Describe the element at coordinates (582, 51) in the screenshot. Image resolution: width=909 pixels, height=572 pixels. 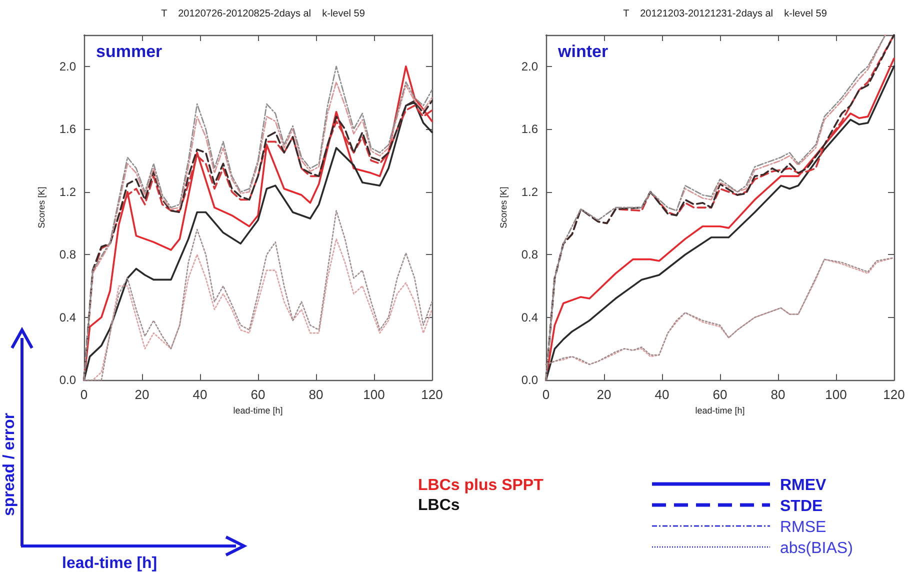
I see `annotation: winter` at that location.